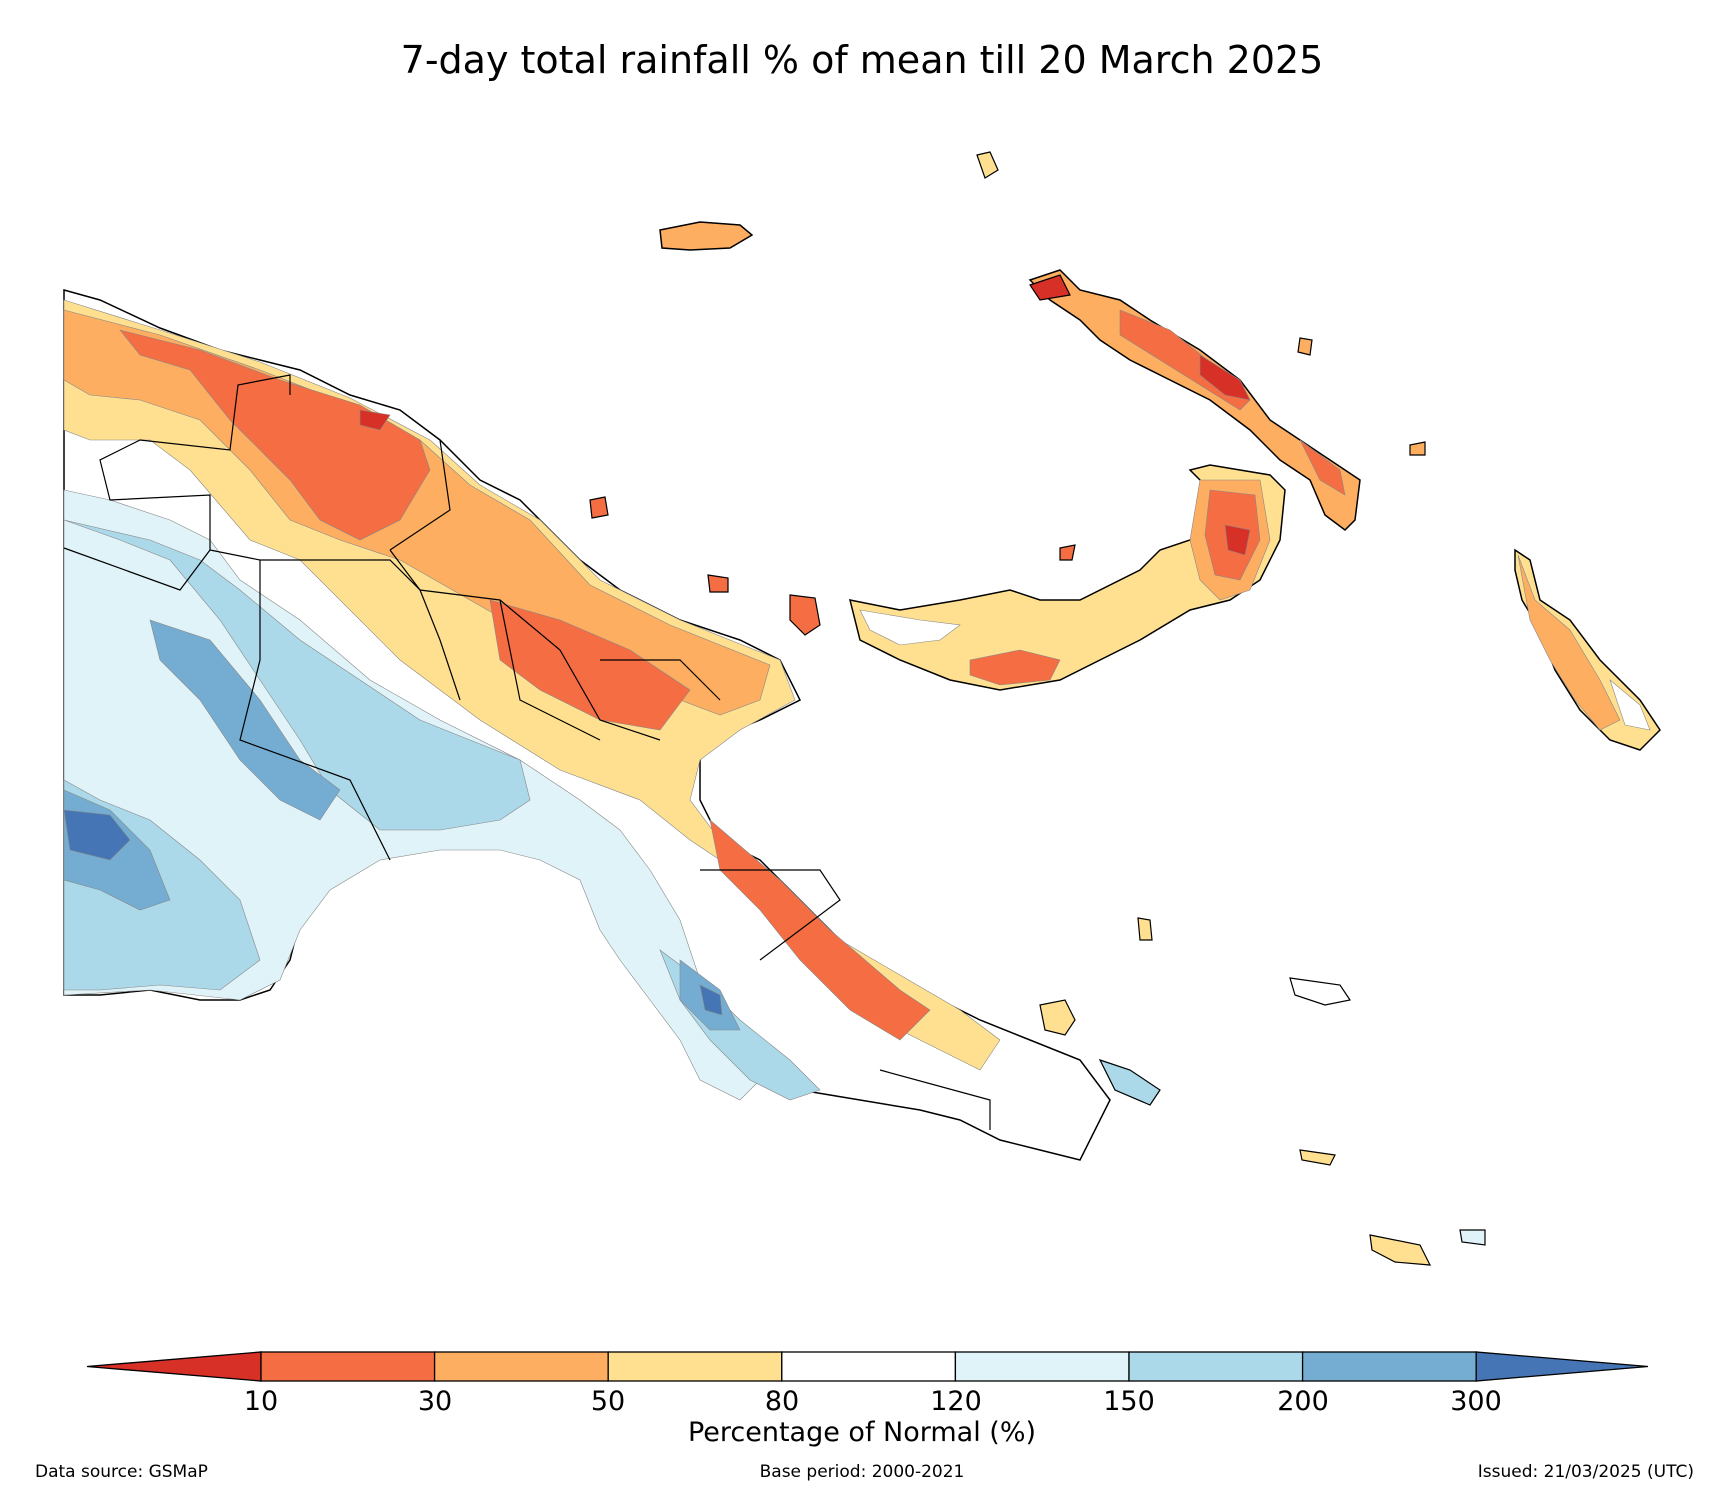  Describe the element at coordinates (261, 1401) in the screenshot. I see `colorbar-tick: 10` at that location.